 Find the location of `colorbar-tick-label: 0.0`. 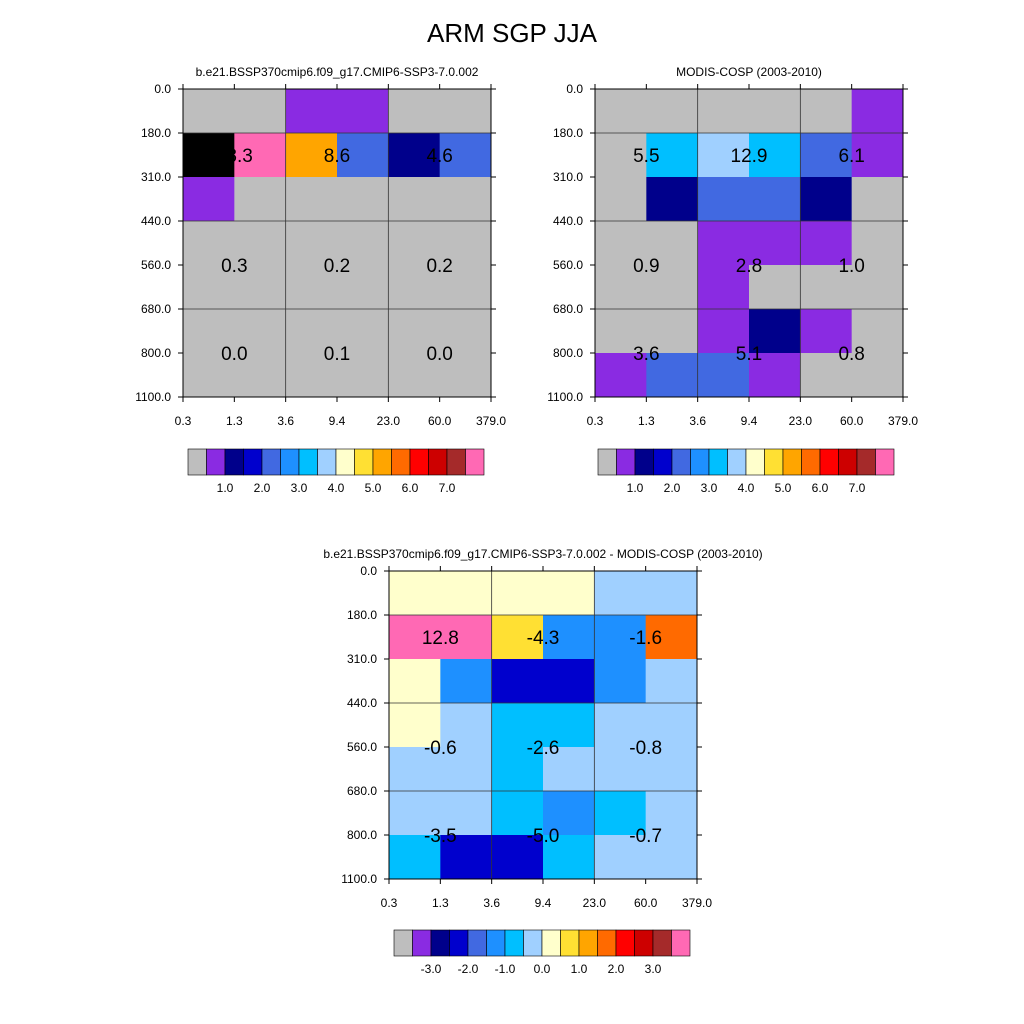

colorbar-tick-label: 0.0 is located at coordinates (542, 969).